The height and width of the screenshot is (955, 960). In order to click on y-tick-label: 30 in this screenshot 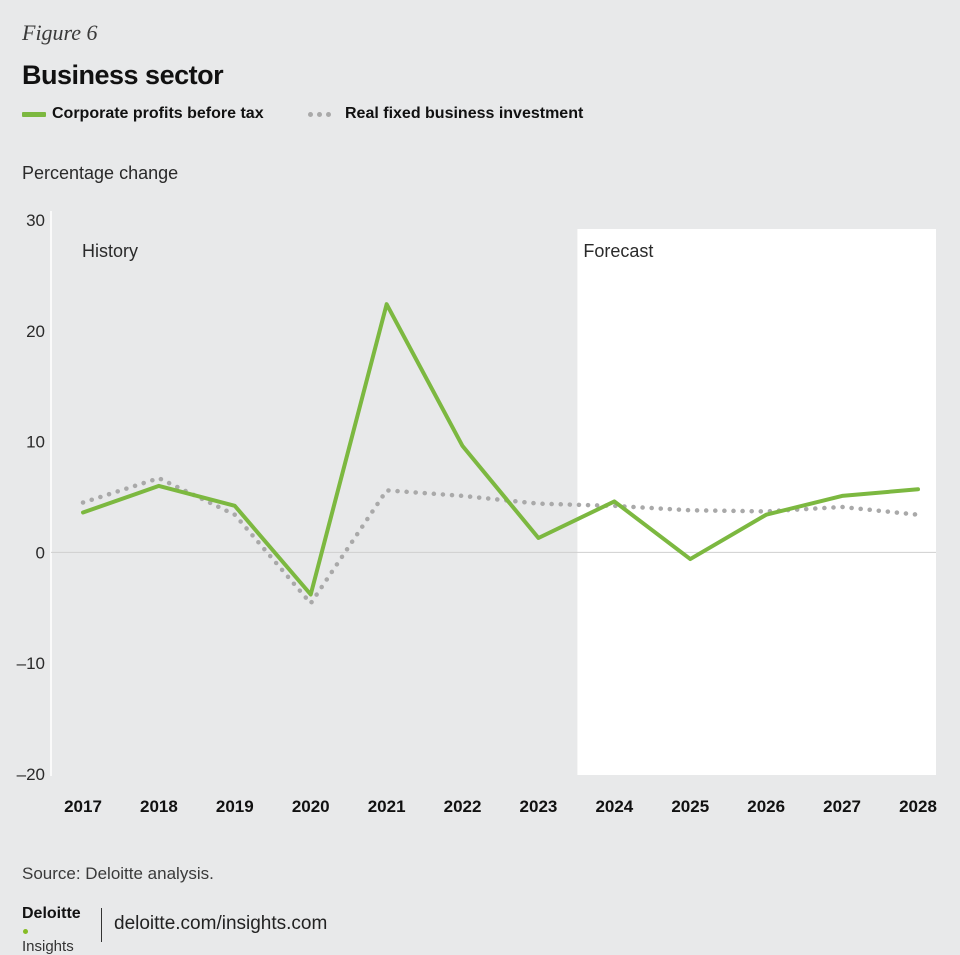, I will do `click(35, 220)`.